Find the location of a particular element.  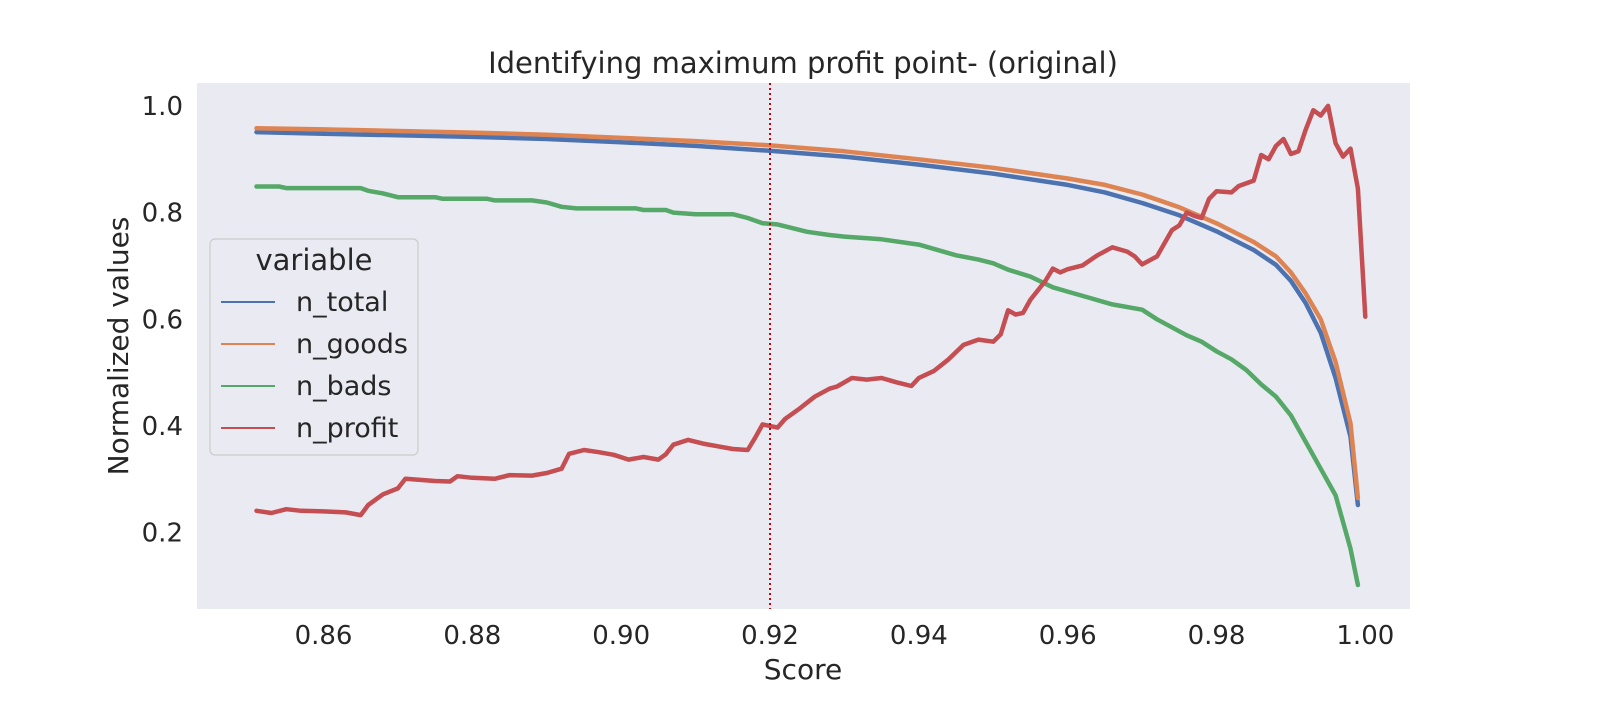

y-tick-label: 0.4 is located at coordinates (162, 427).